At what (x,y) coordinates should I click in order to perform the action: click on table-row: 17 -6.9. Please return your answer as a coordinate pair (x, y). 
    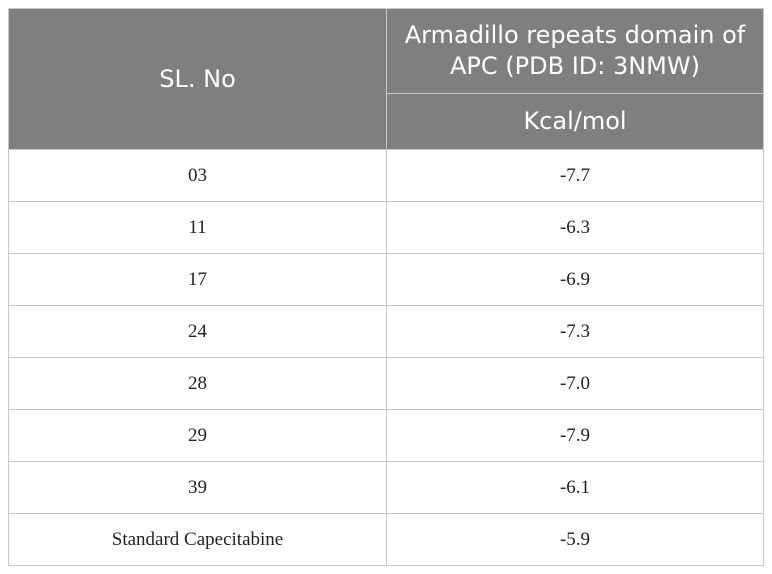
    Looking at the image, I should click on (386, 279).